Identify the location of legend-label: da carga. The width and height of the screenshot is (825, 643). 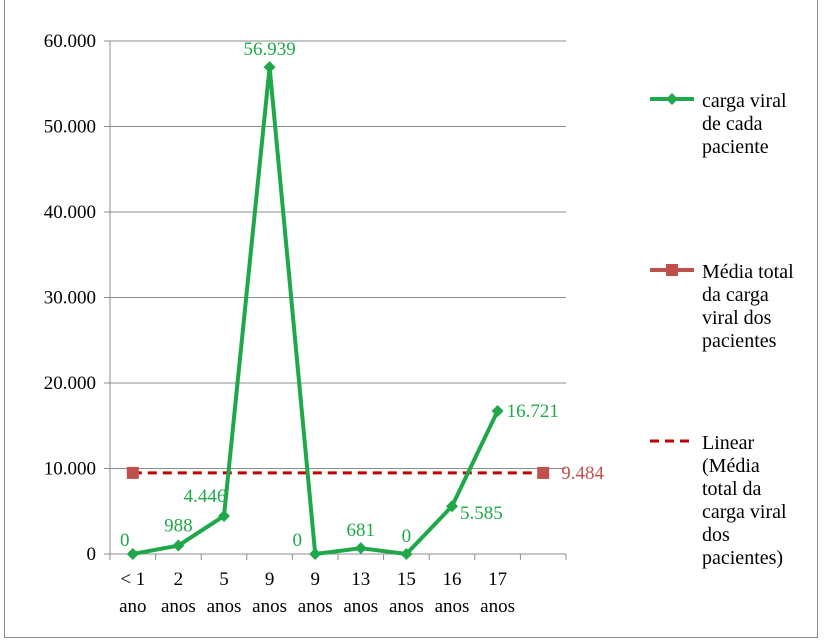
(735, 295).